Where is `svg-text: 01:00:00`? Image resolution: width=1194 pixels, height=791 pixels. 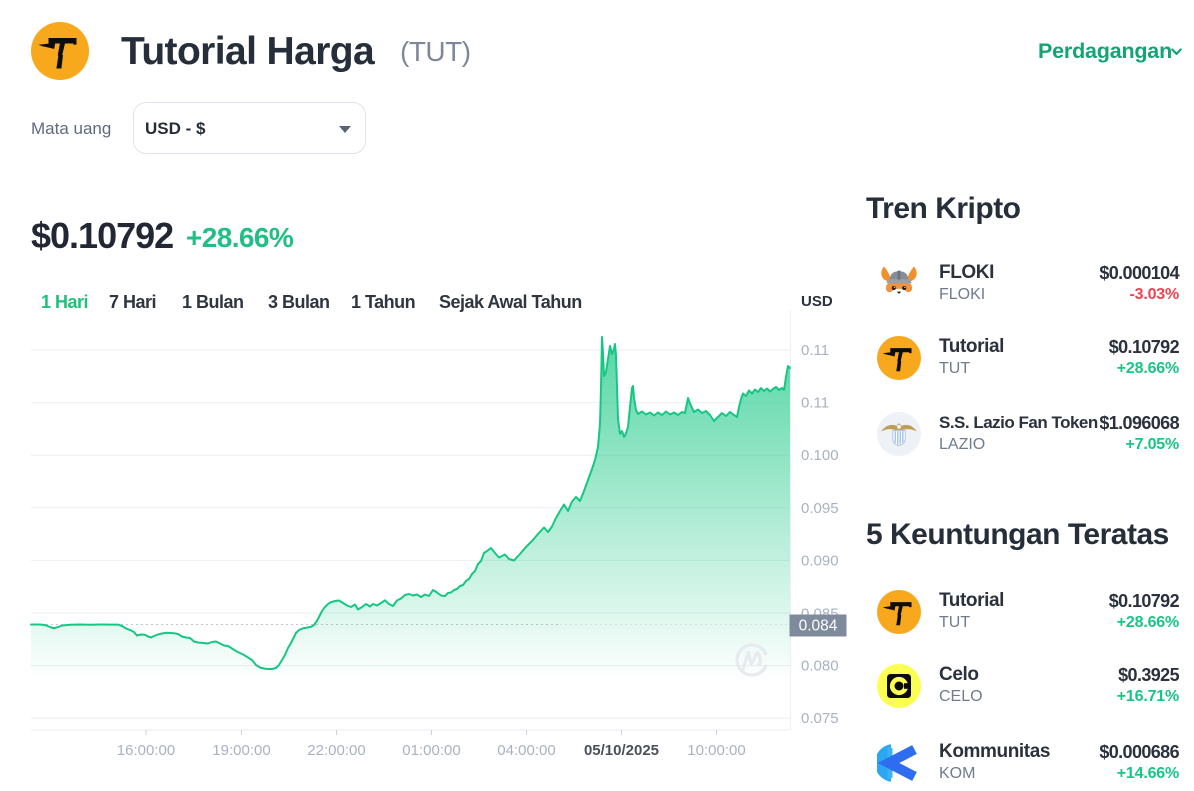
svg-text: 01:00:00 is located at coordinates (431, 750).